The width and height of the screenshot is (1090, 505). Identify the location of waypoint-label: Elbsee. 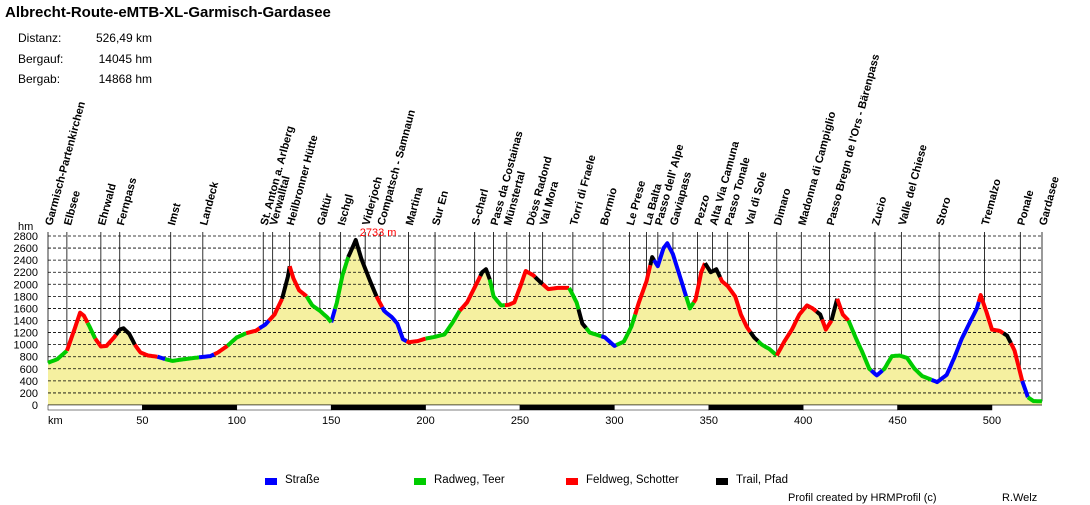
(72, 207).